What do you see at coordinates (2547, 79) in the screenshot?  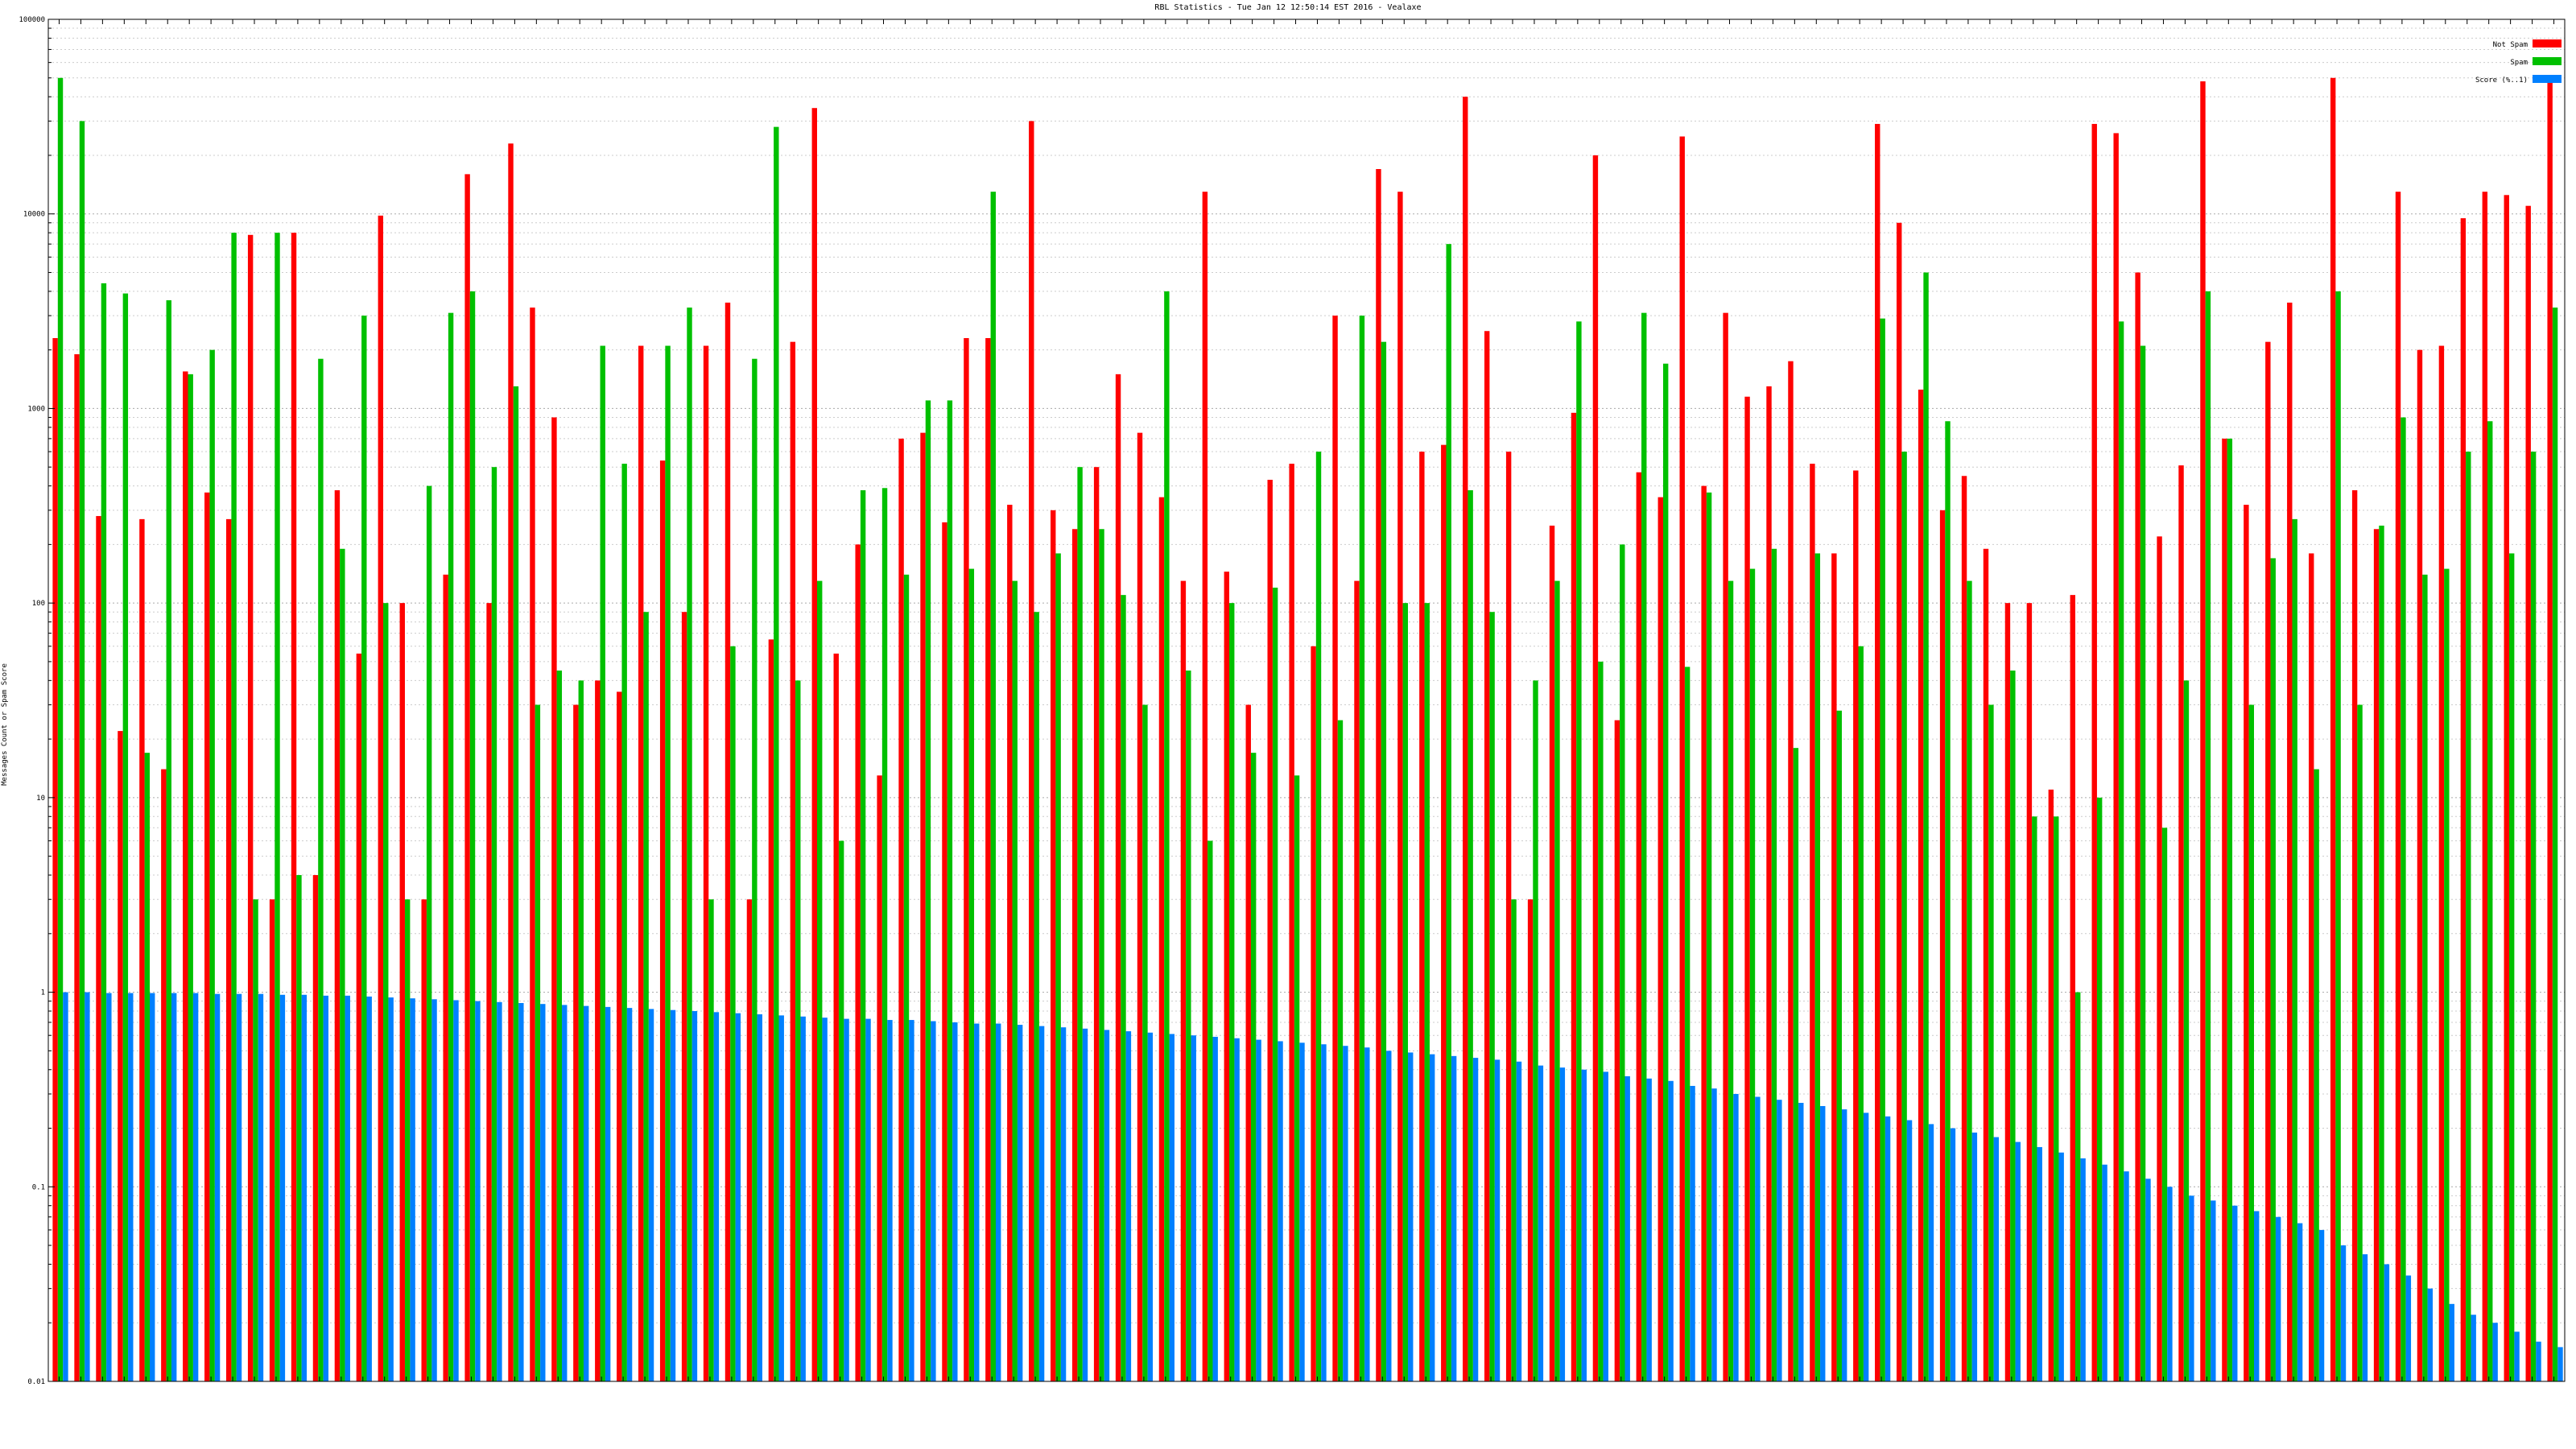 I see `legend-swatch` at bounding box center [2547, 79].